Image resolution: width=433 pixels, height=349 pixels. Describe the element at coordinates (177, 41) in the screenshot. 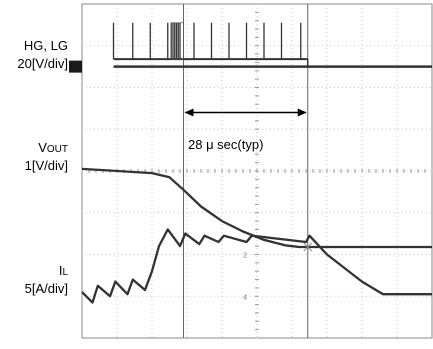

I see `gate-ringing` at that location.